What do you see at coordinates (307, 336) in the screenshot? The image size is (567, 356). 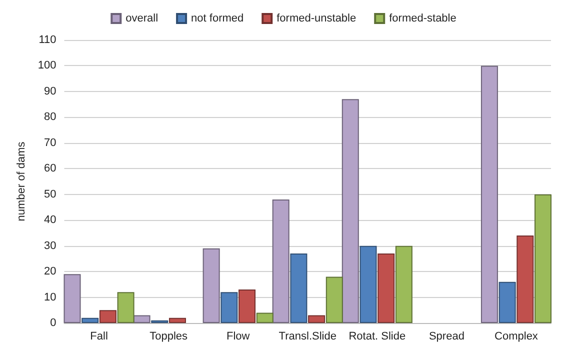 I see `x-tick-label: Transl.Slide` at bounding box center [307, 336].